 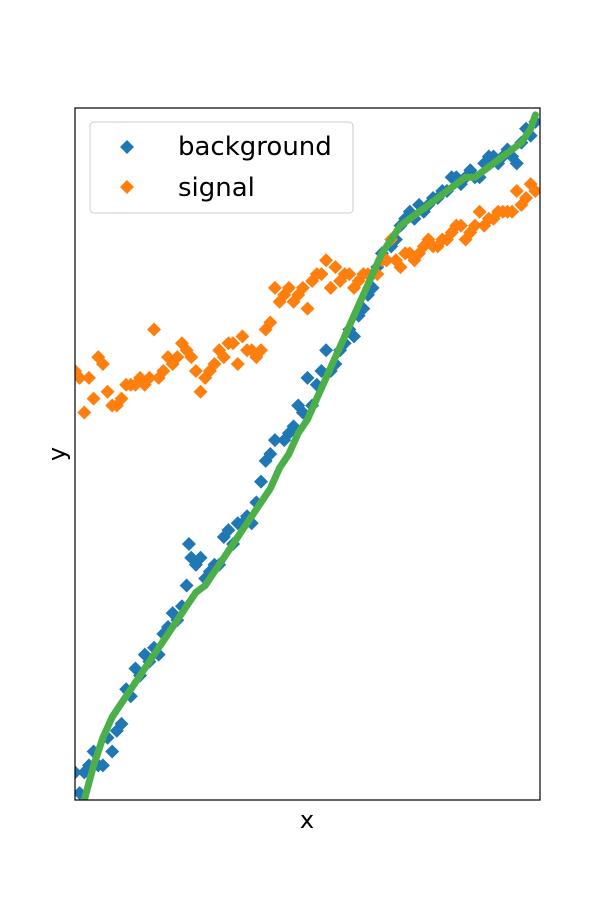 I want to click on legend-marker-background, so click(x=127, y=147).